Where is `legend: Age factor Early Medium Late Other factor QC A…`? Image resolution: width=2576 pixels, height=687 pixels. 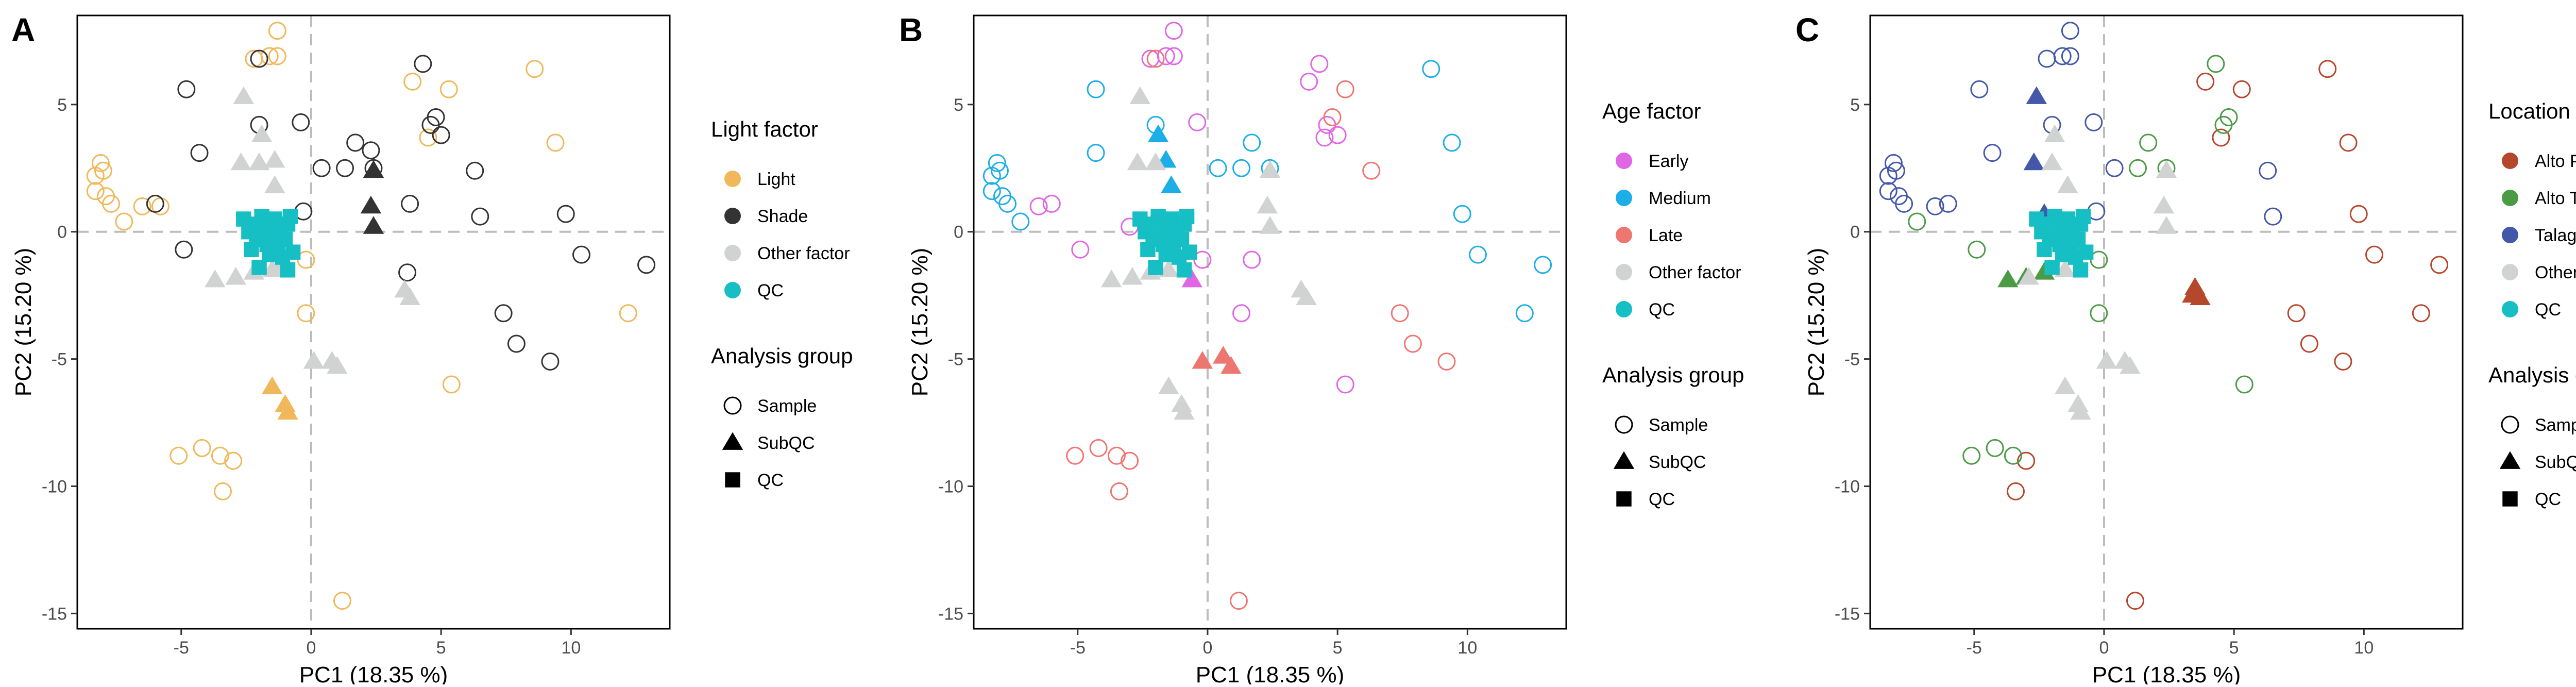 legend: Age factor Early Medium Late Other factor QC A… is located at coordinates (1673, 304).